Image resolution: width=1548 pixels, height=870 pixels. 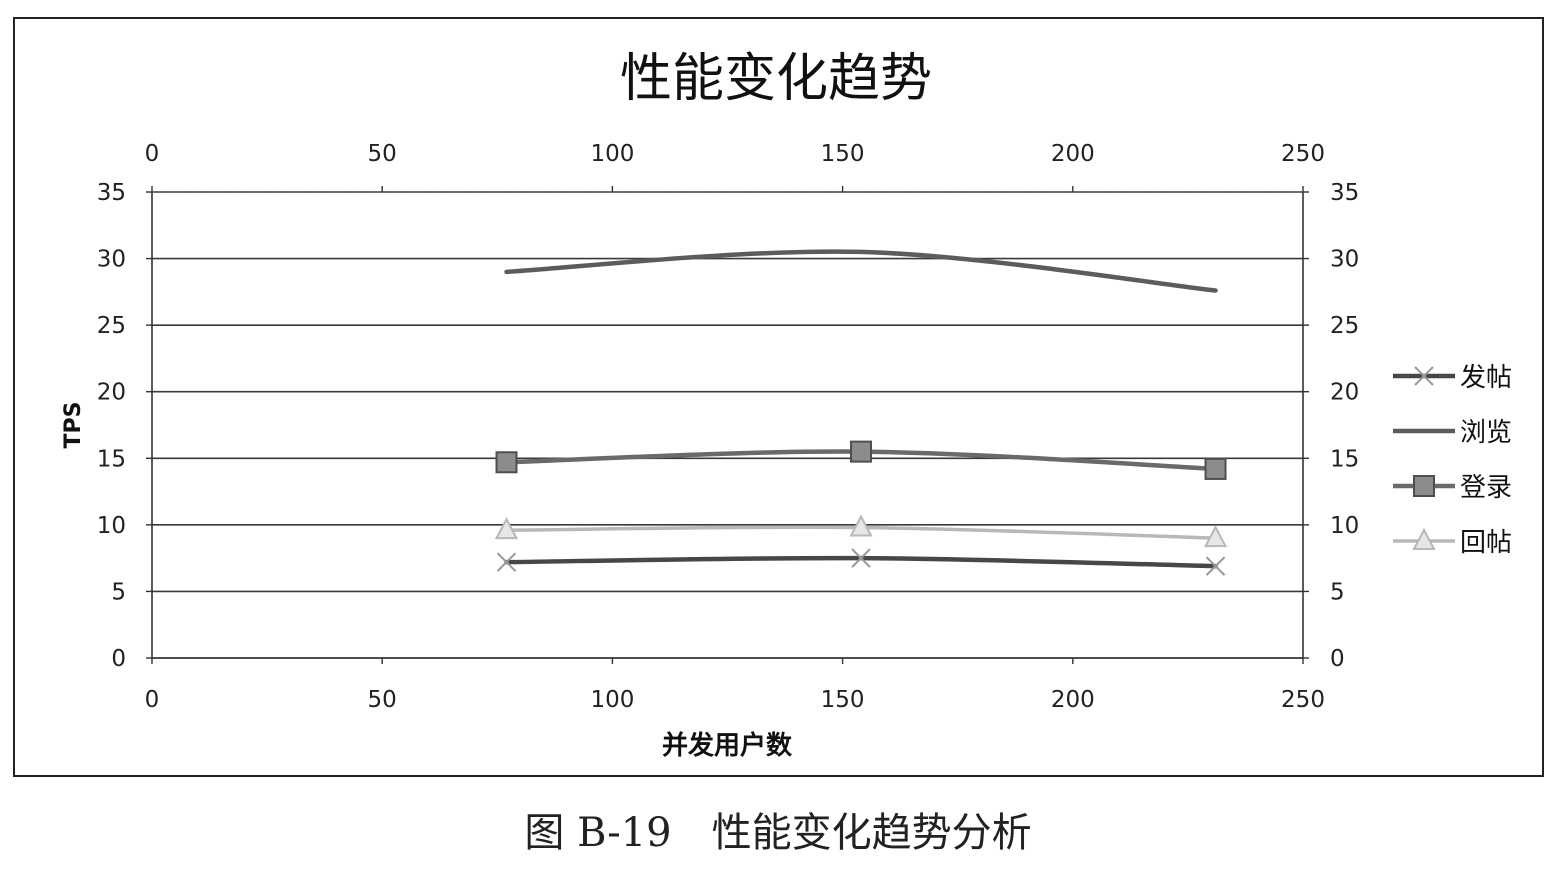 What do you see at coordinates (1073, 700) in the screenshot?
I see `x-tick-label-bottom: 200` at bounding box center [1073, 700].